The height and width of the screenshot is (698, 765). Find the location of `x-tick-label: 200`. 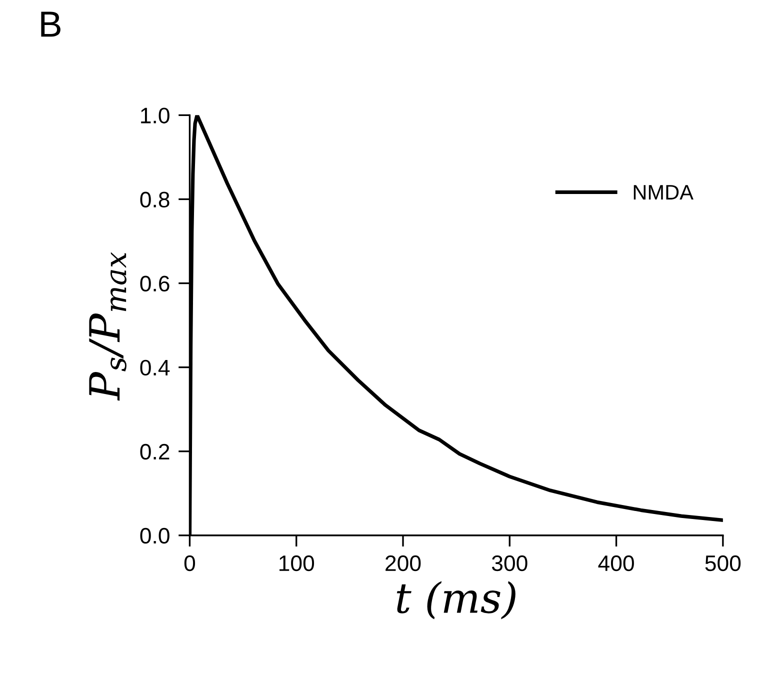

x-tick-label: 200 is located at coordinates (403, 563).